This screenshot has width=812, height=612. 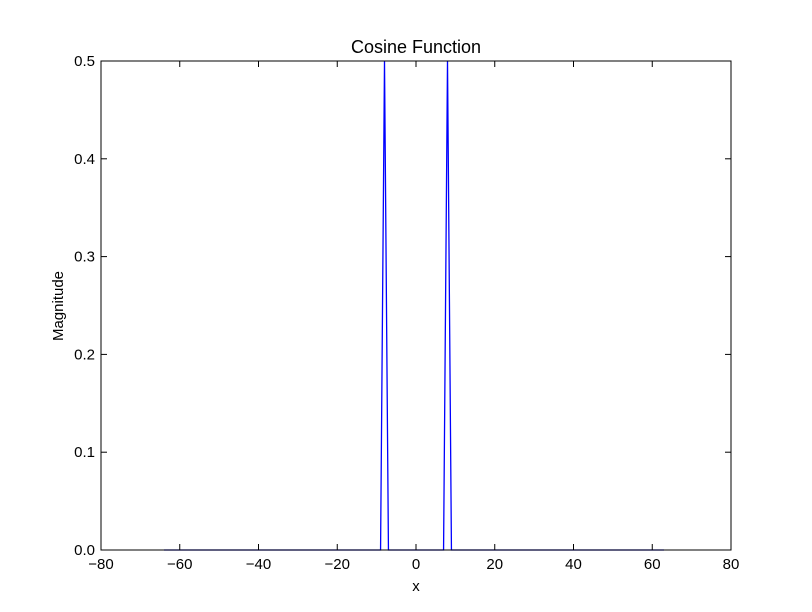 What do you see at coordinates (494, 564) in the screenshot?
I see `x-tick-label: 20` at bounding box center [494, 564].